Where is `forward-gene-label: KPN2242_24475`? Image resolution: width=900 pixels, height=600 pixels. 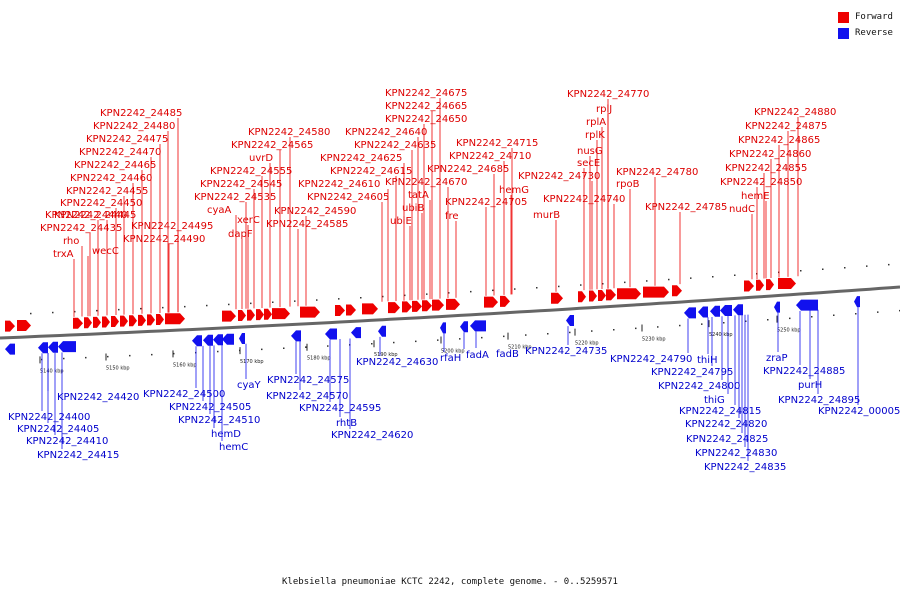 forward-gene-label: KPN2242_24475 is located at coordinates (127, 139).